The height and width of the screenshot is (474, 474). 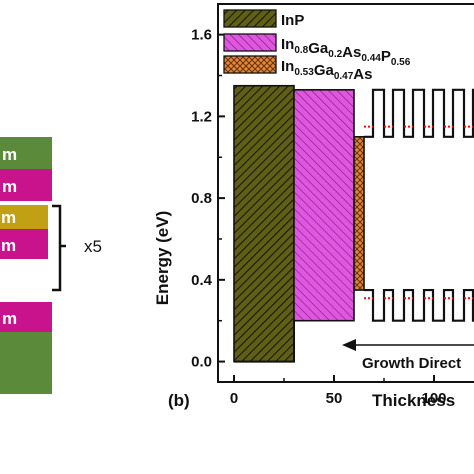 I want to click on x-tick-label-1: 50, so click(x=334, y=398).